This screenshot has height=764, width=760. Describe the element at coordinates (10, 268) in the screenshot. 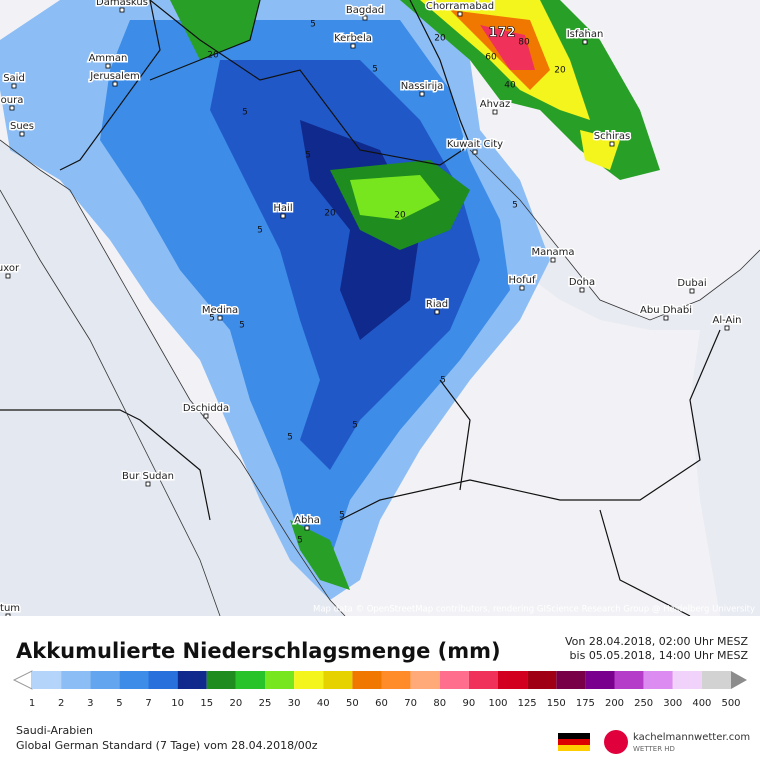

I see `city-label: uxor` at that location.